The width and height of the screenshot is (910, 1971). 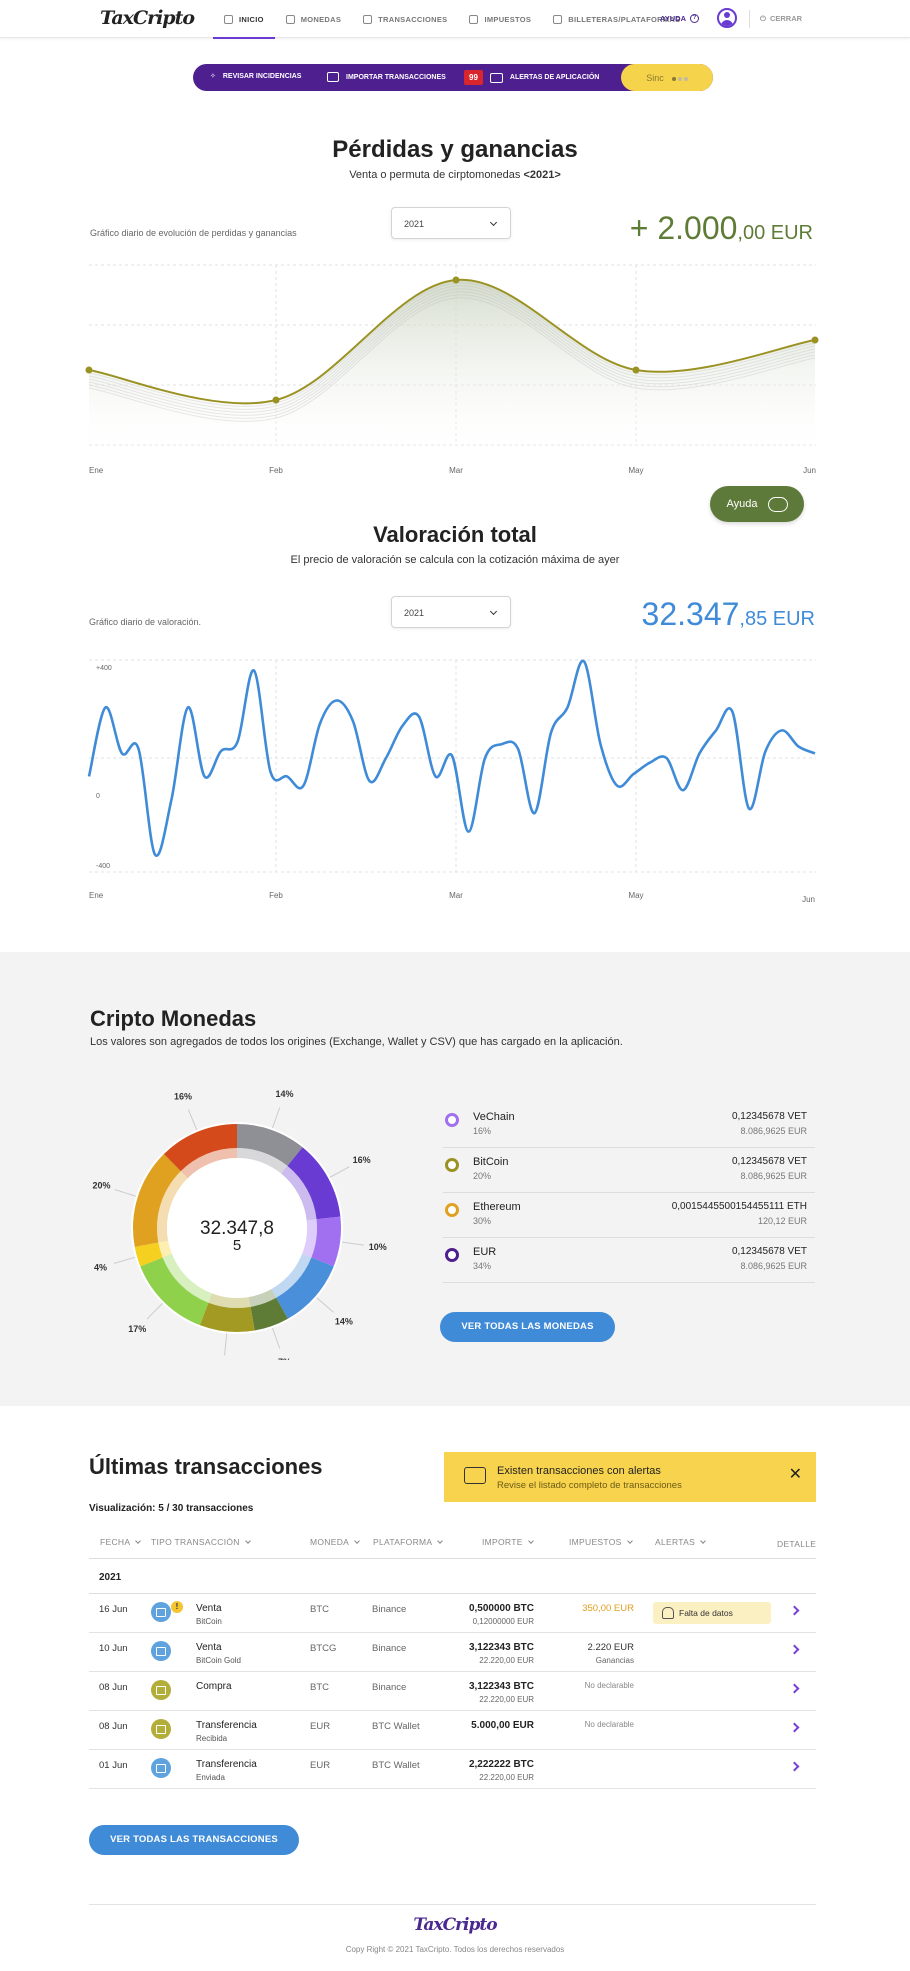 I want to click on th-importe: IMPORTE, so click(x=508, y=1542).